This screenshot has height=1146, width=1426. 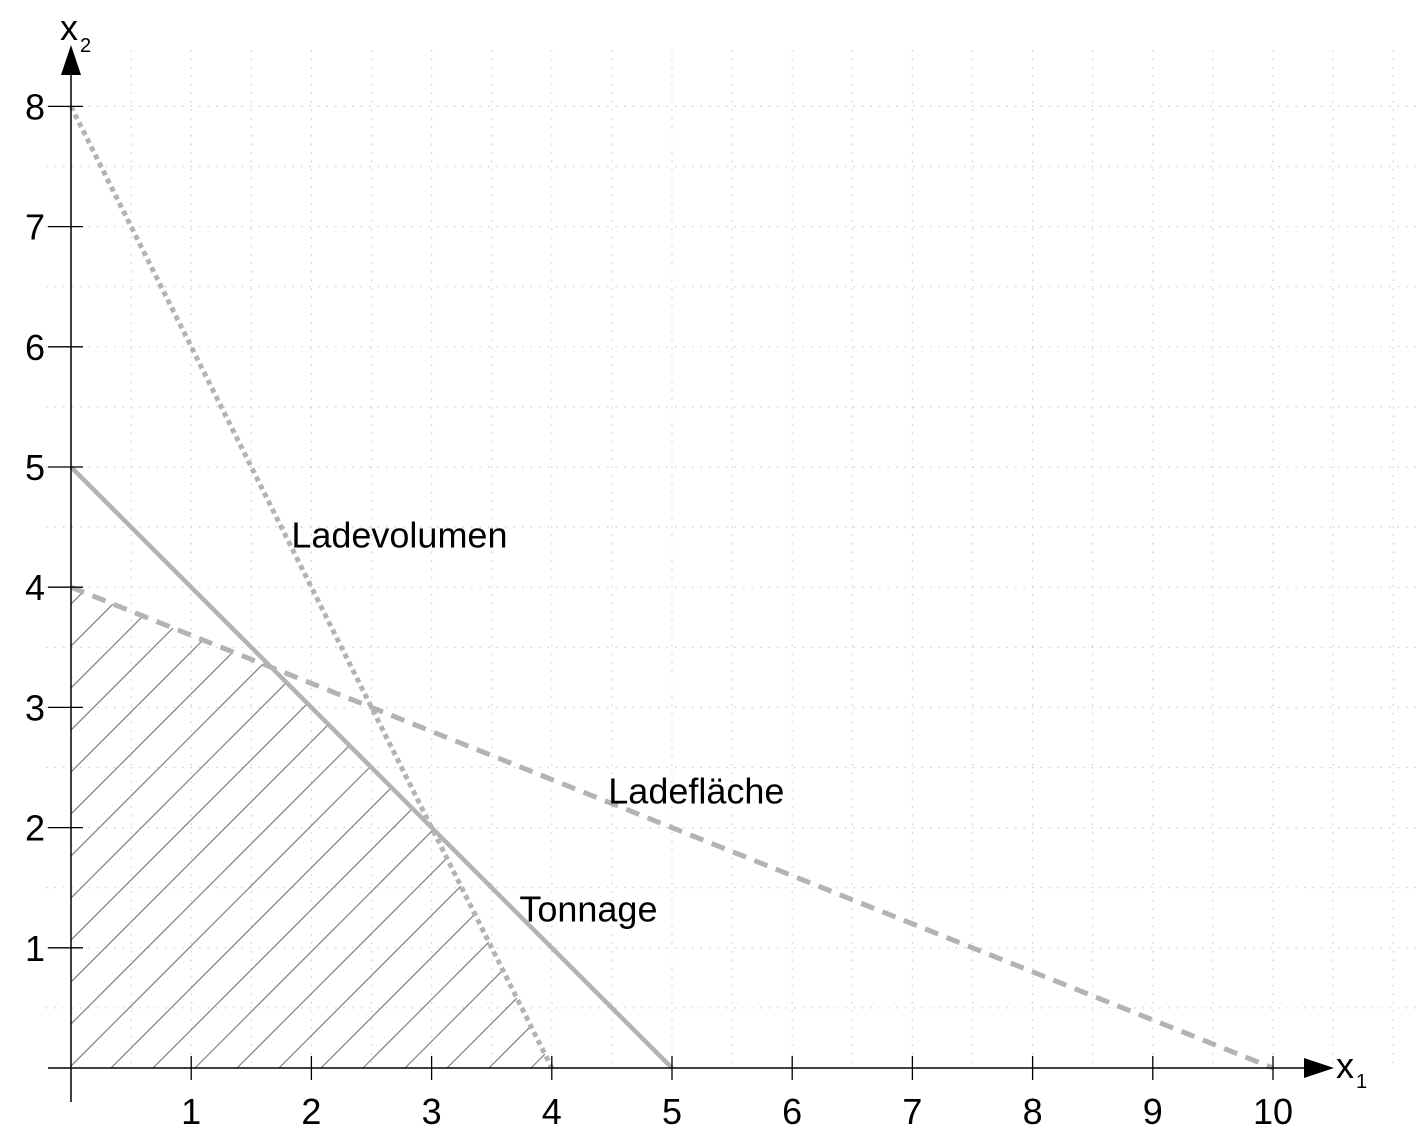 What do you see at coordinates (35, 587) in the screenshot?
I see `y-tick-label: 4` at bounding box center [35, 587].